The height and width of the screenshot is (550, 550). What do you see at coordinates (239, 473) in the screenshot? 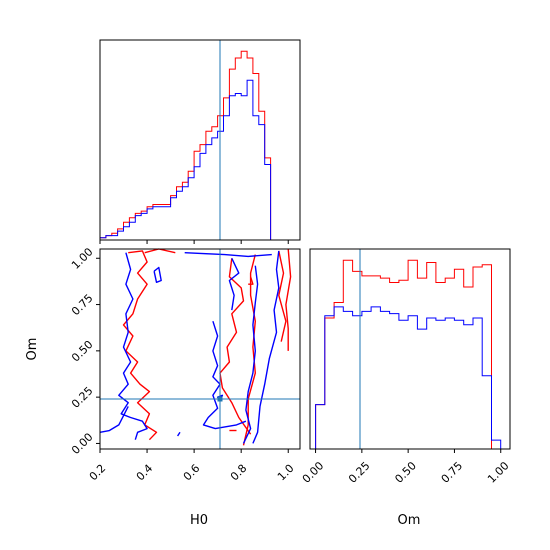
I see `h0-x-tick-label: 0.8` at bounding box center [239, 473].